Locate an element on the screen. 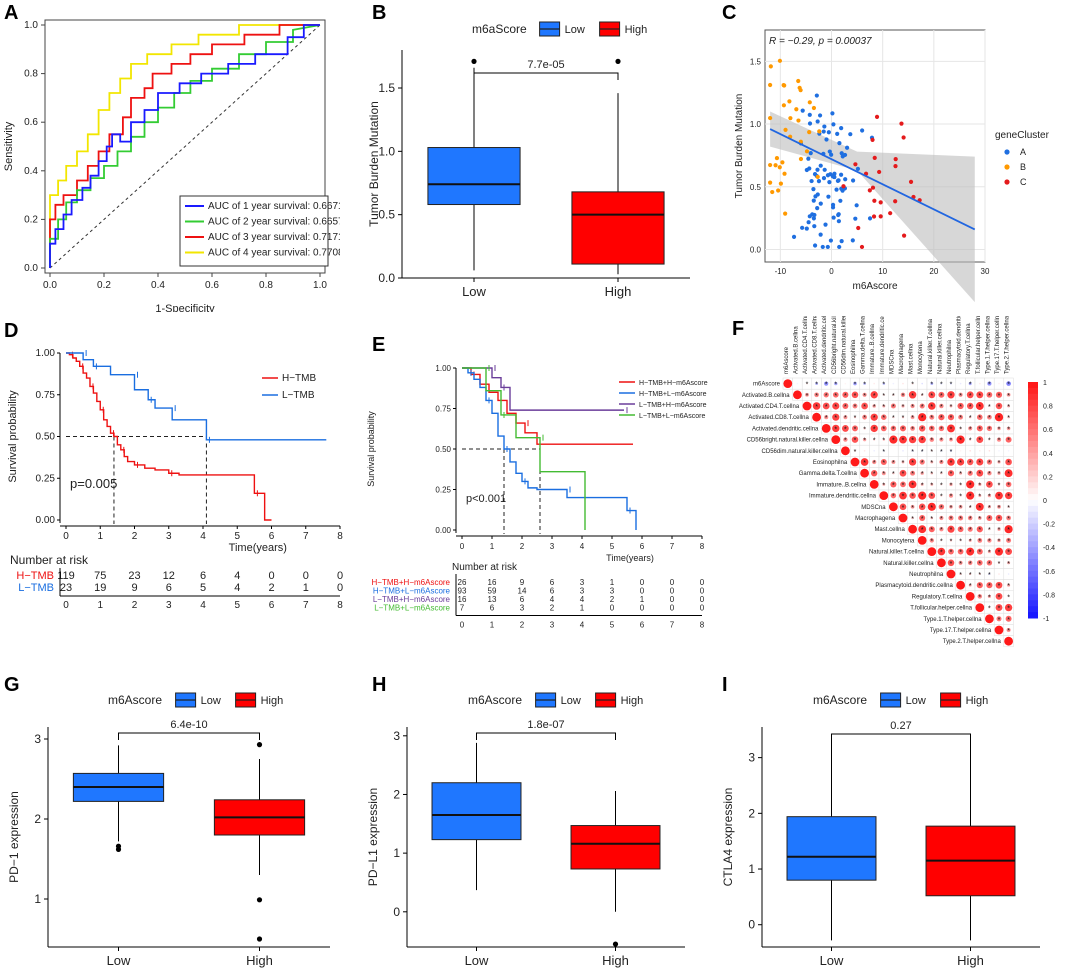 This screenshot has width=1065, height=972. panel-letter-c: C is located at coordinates (729, 13).